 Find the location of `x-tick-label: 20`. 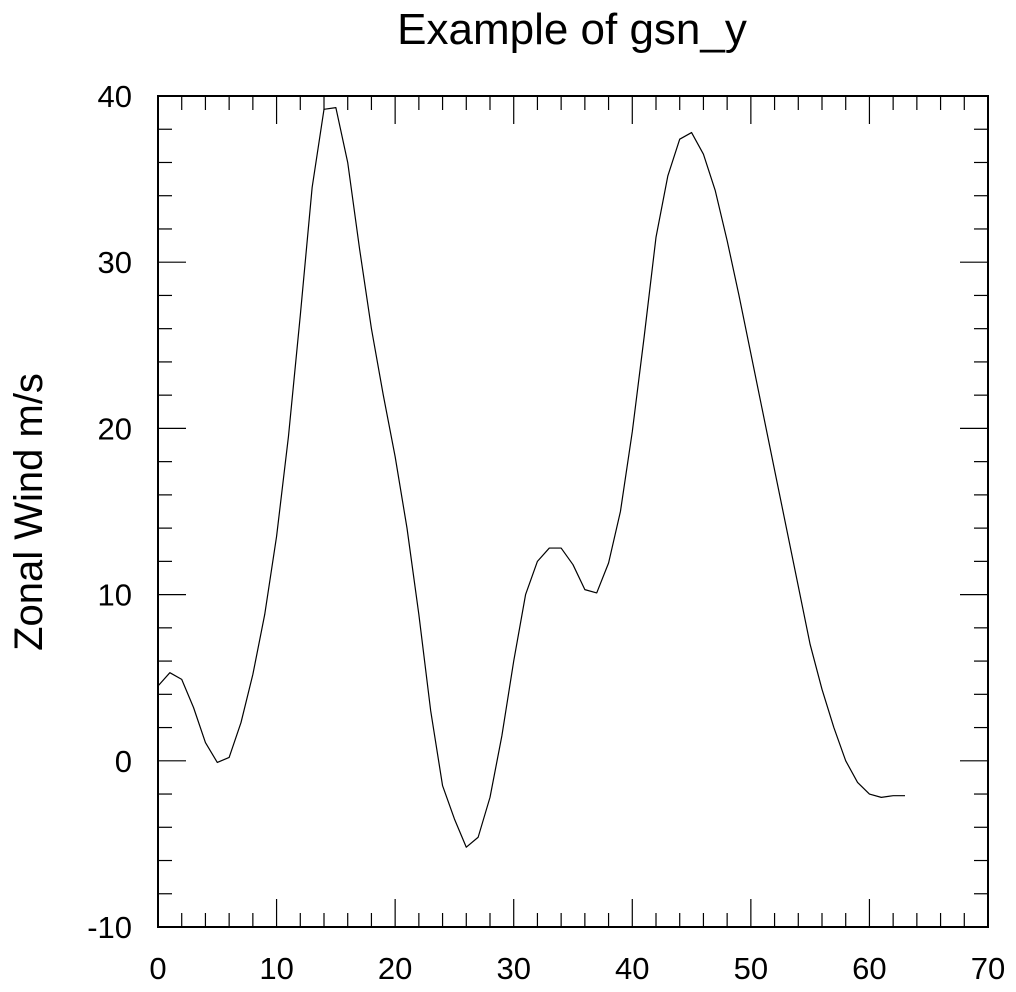

x-tick-label: 20 is located at coordinates (395, 968).